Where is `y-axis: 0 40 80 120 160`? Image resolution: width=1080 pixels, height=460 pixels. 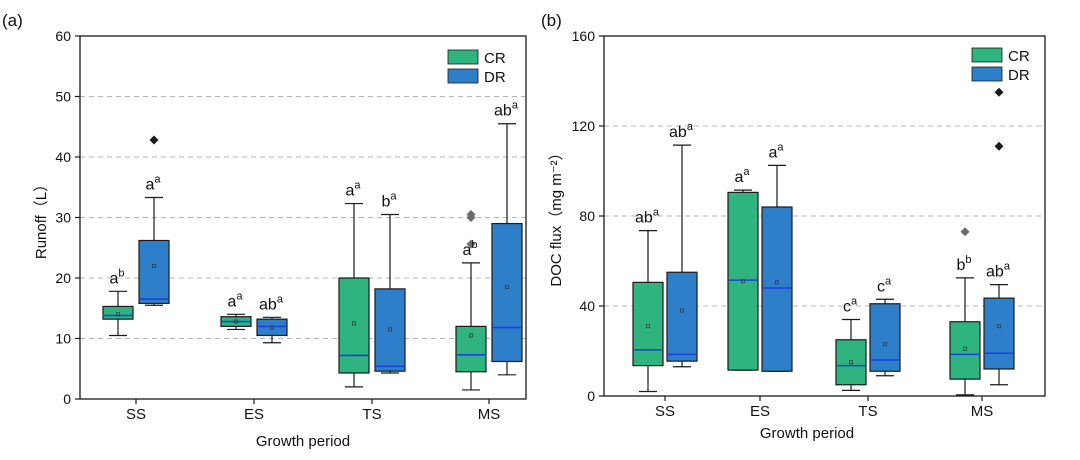
y-axis: 0 40 80 120 160 is located at coordinates (588, 216).